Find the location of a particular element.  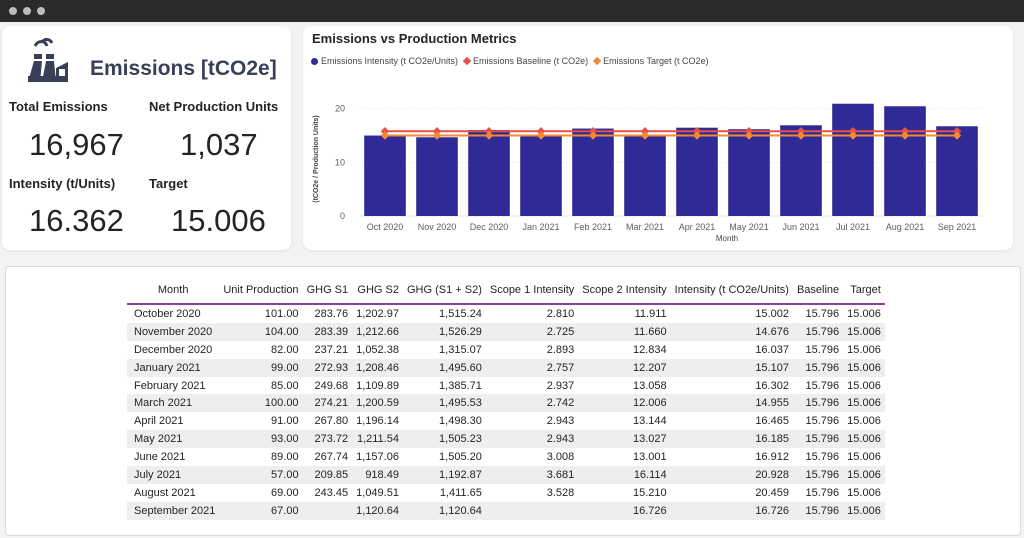

table-cell: 1,202.97 is located at coordinates (377, 313).